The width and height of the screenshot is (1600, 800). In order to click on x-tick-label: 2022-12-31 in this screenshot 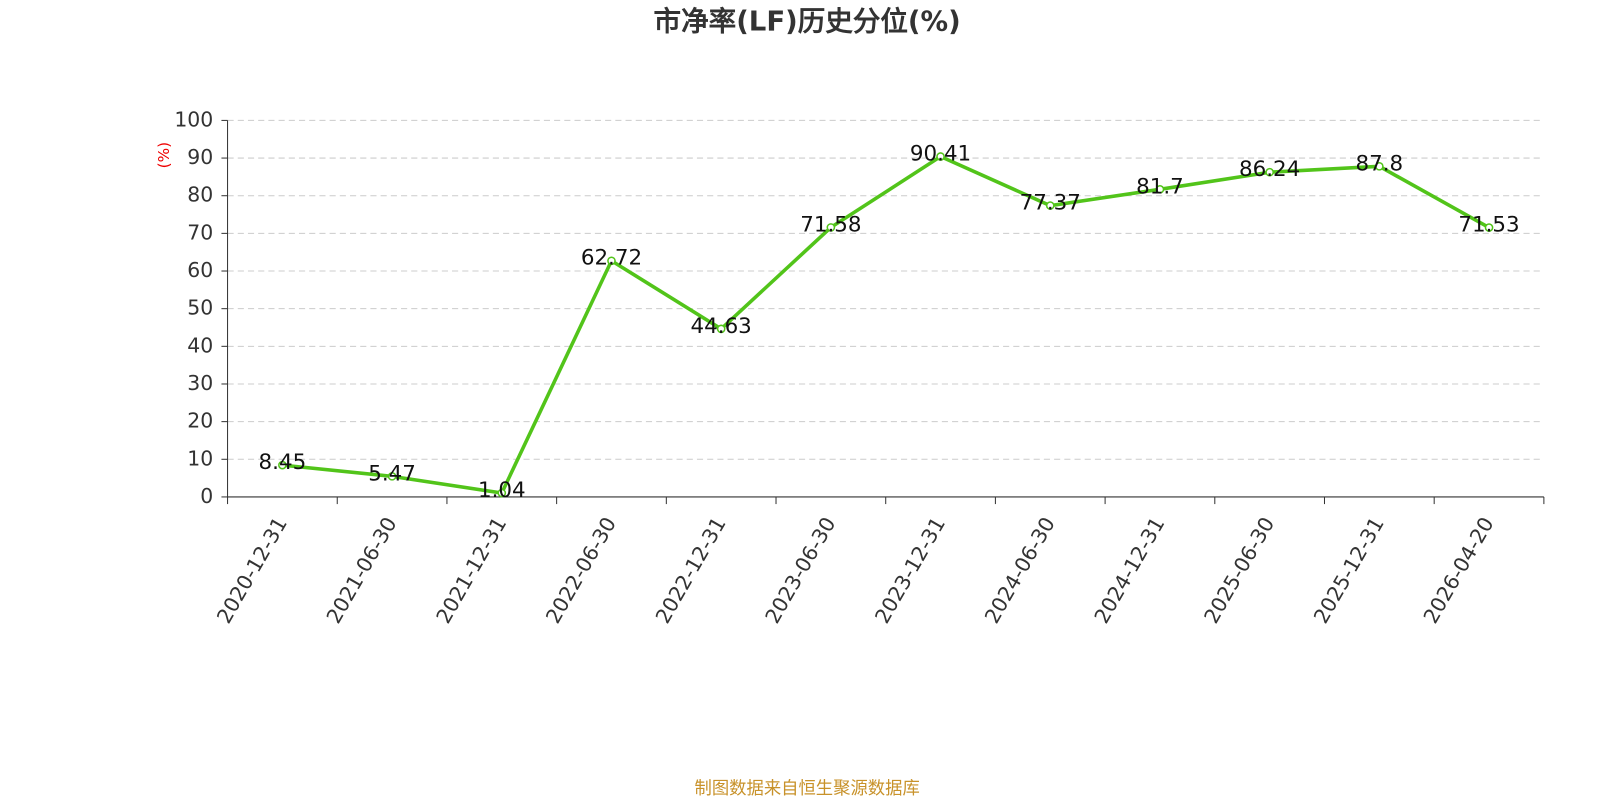, I will do `click(691, 570)`.